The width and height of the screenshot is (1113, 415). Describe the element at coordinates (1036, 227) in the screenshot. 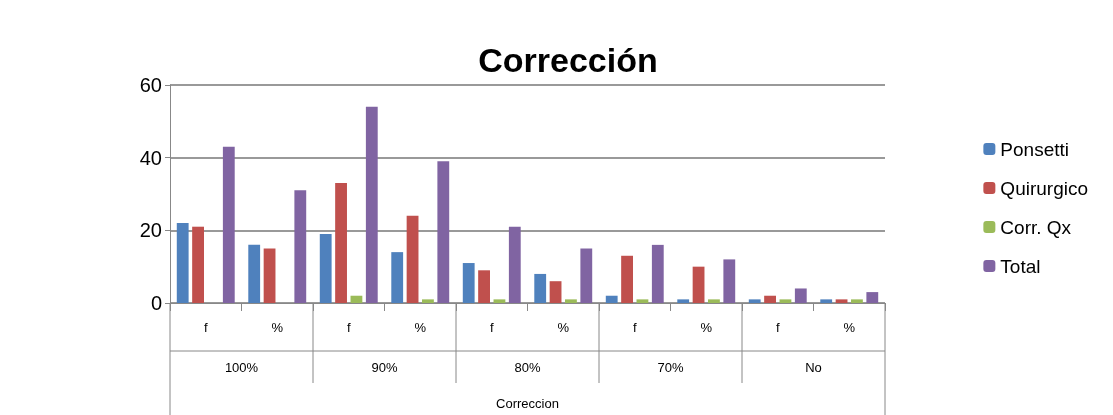

I see `legend-label: Corr. Qx` at that location.